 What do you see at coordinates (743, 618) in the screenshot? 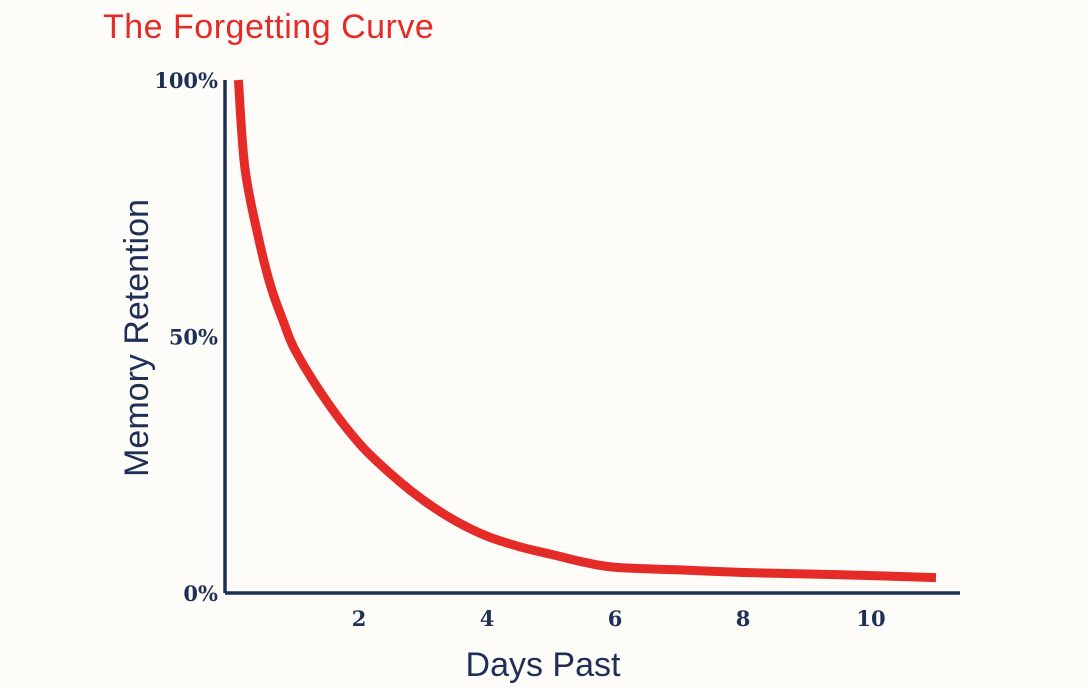
I see `x-tick-label: 8` at bounding box center [743, 618].